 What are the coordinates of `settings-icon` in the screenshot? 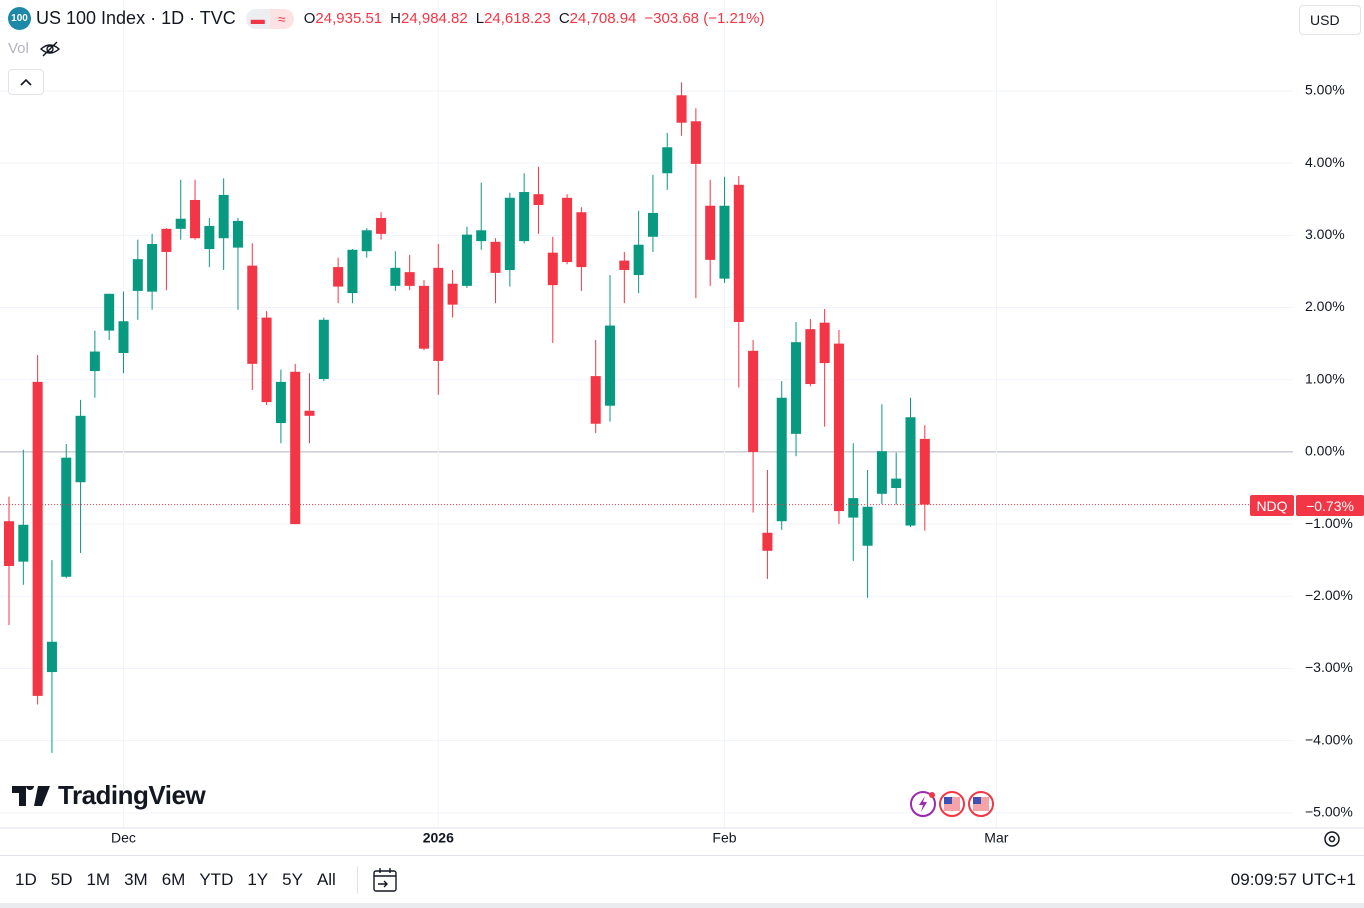 It's located at (1332, 839).